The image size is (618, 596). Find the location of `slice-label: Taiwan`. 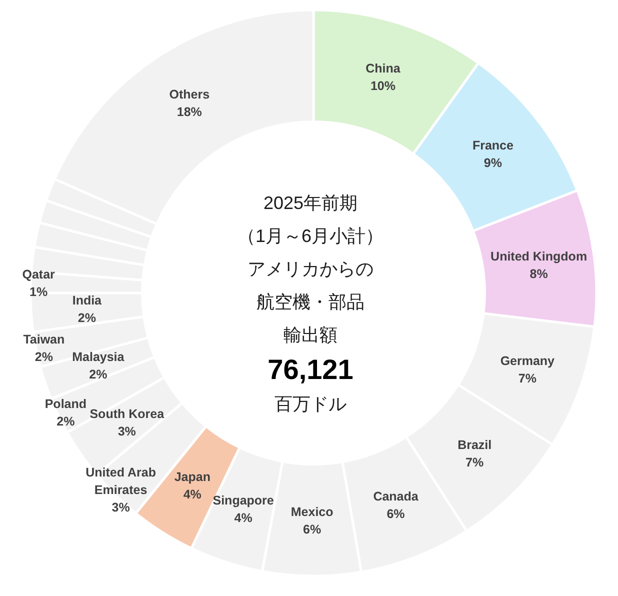

slice-label: Taiwan is located at coordinates (44, 339).